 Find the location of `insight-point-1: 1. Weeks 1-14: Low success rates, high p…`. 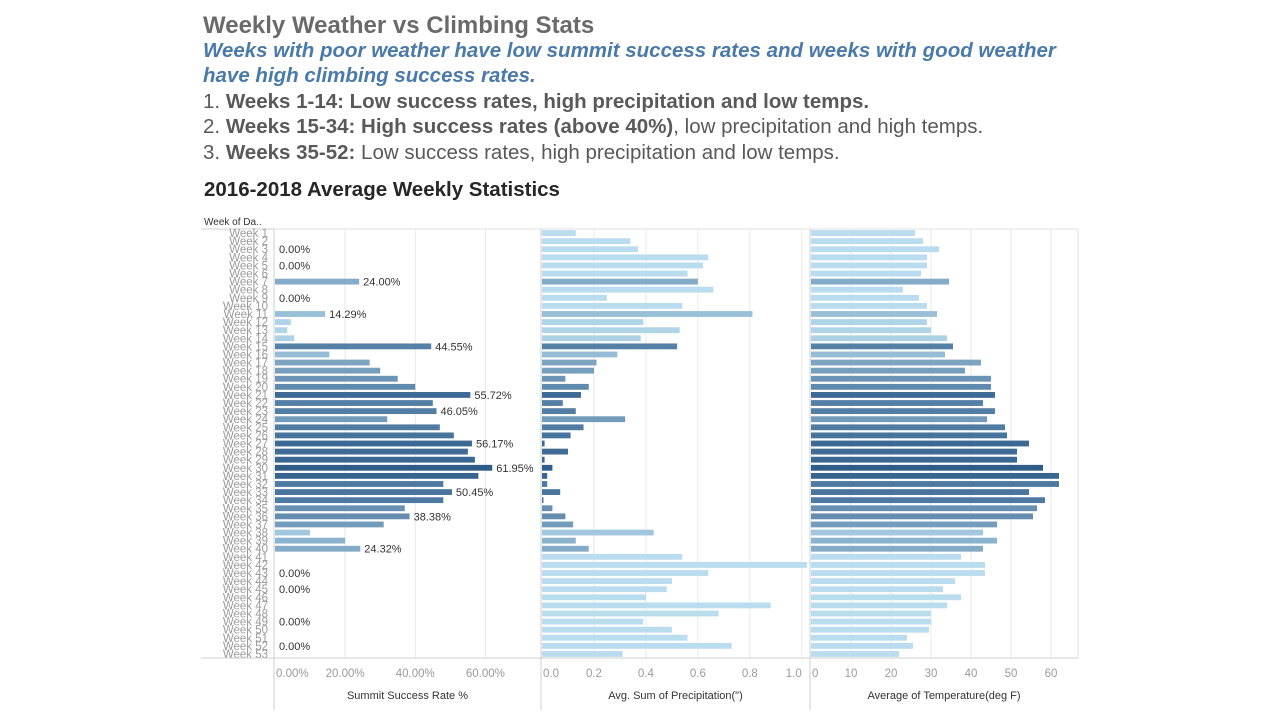

insight-point-1: 1. Weeks 1-14: Low success rates, high p… is located at coordinates (536, 102).